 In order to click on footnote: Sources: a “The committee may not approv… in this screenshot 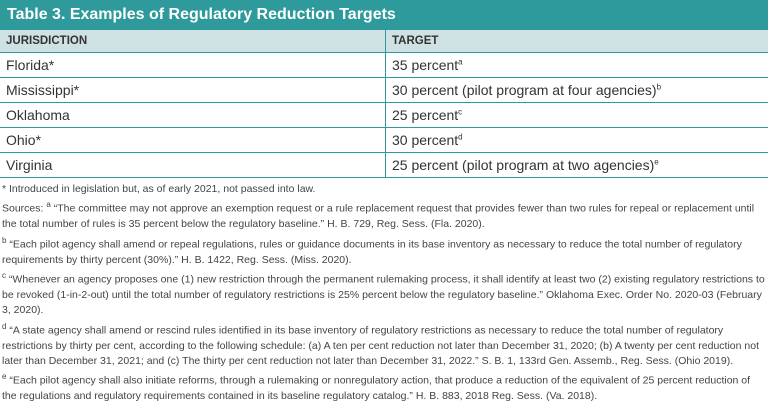, I will do `click(384, 214)`.